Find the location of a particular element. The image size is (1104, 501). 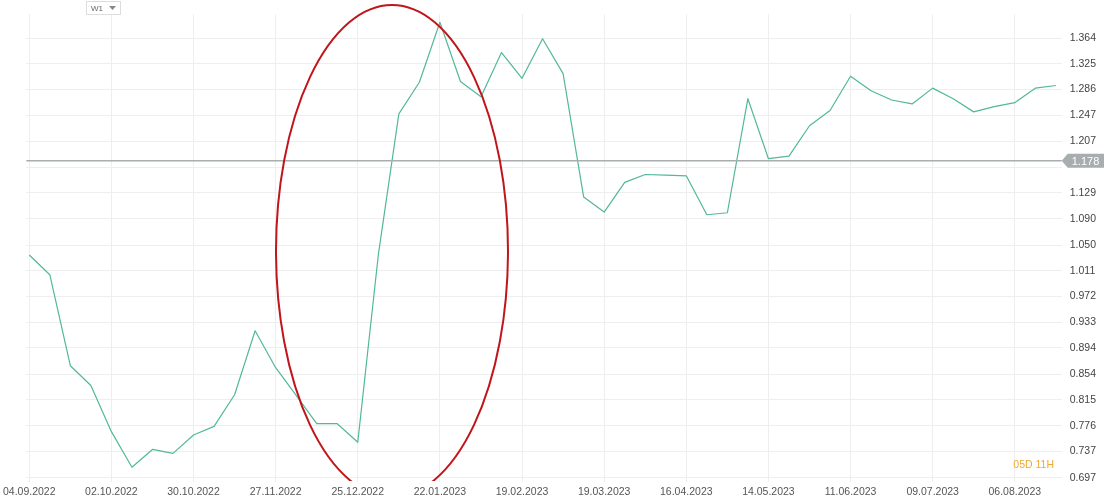

x-tick-label: 19.02.2023 is located at coordinates (522, 490).